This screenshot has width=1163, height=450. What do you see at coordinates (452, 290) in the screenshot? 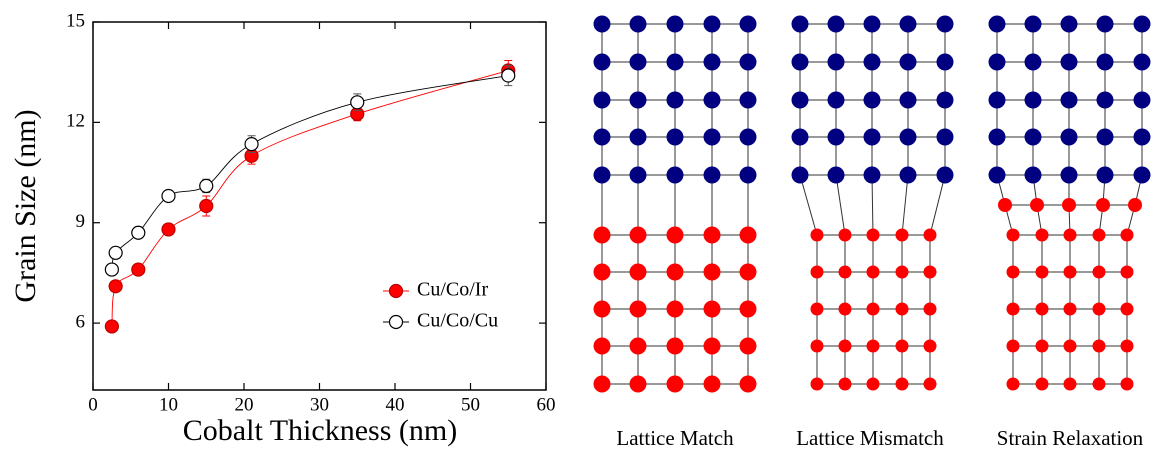
I see `legend-label: Cu/Co/Ir` at bounding box center [452, 290].